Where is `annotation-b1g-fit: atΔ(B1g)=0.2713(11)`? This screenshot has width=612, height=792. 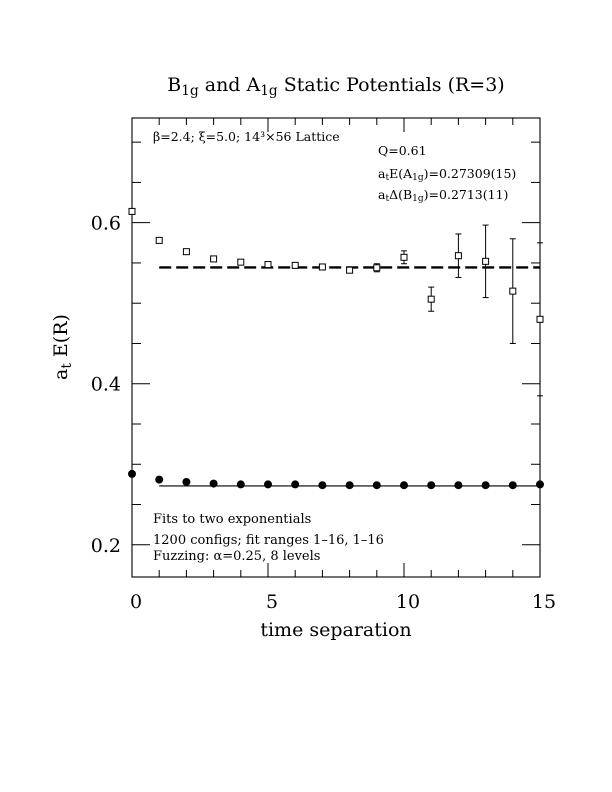 annotation-b1g-fit: atΔ(B1g)=0.2713(11) is located at coordinates (443, 195).